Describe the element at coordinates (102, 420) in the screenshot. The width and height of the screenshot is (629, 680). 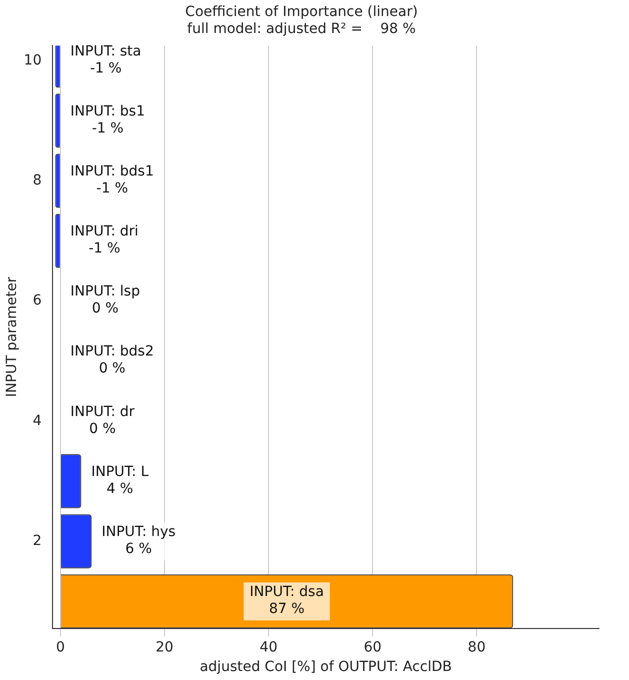
I see `data-label: INPUT: dr 0 %` at that location.